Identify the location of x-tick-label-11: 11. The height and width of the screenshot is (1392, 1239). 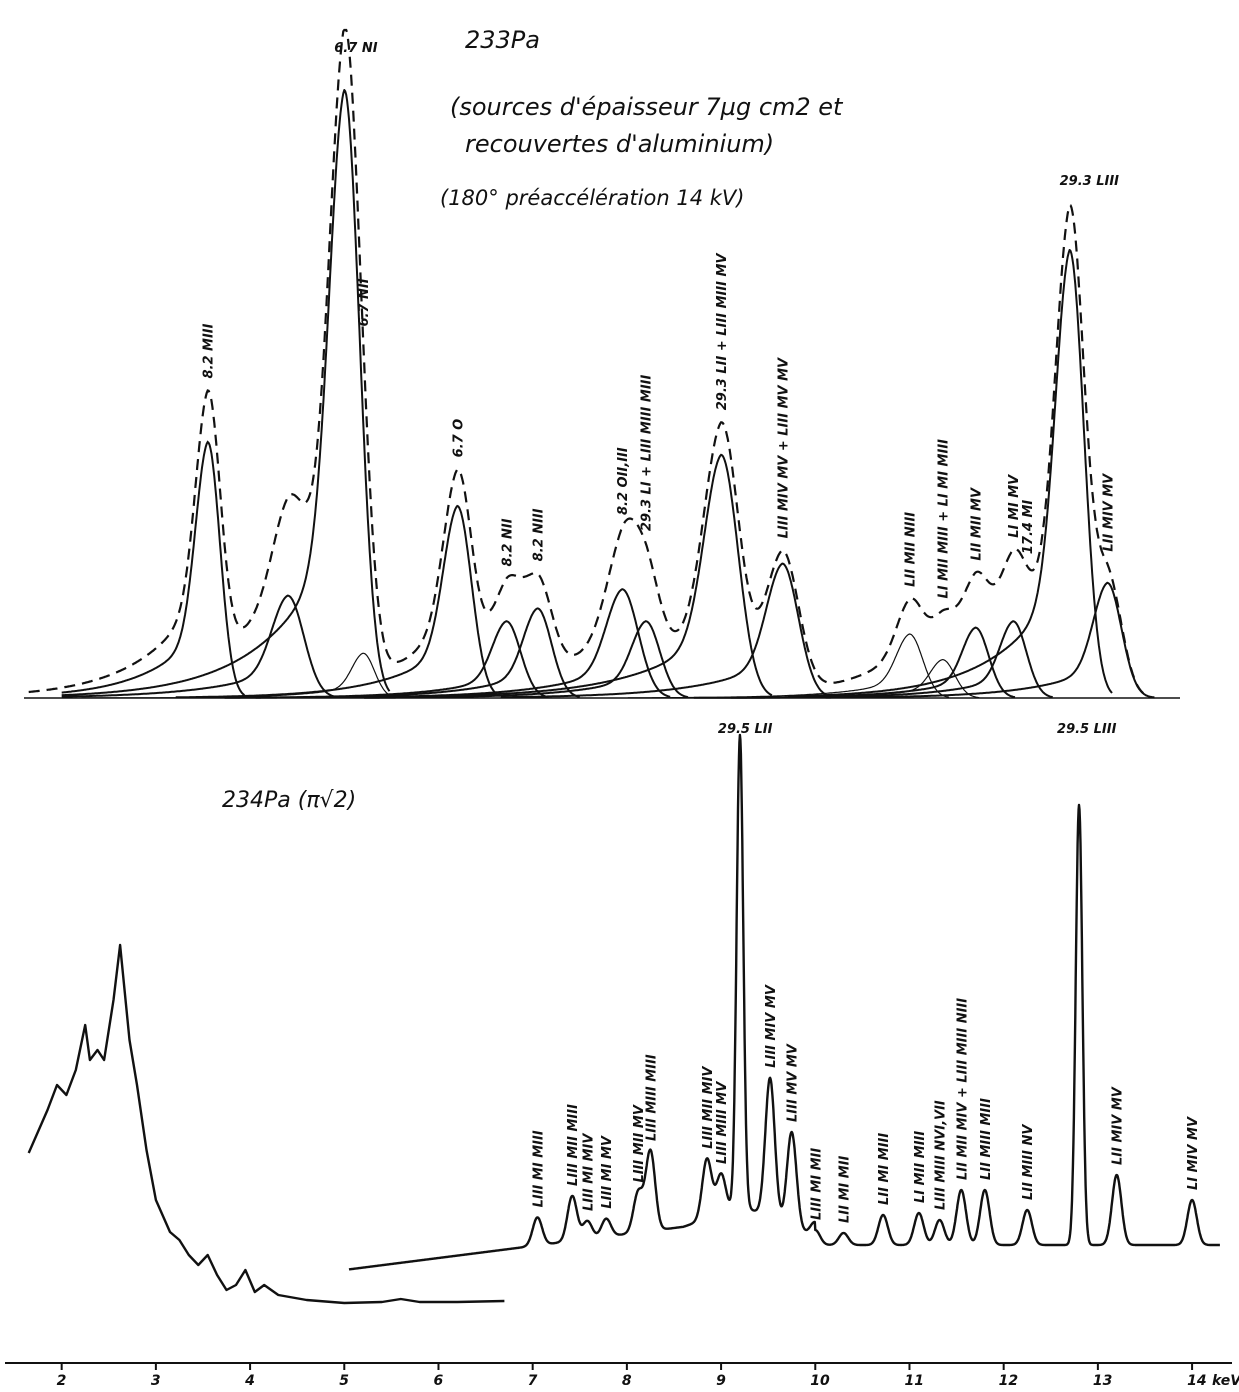
(913, 1381).